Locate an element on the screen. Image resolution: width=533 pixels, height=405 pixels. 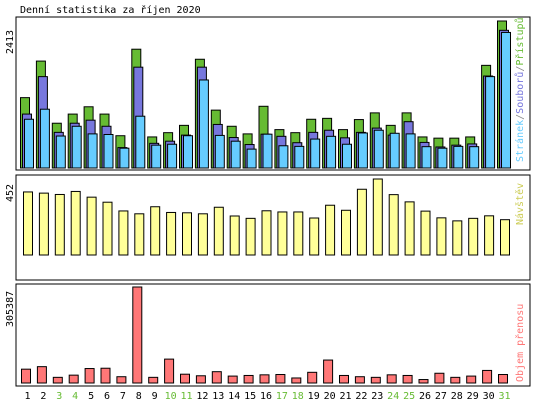
x-tick-label: 16 is located at coordinates (266, 396).